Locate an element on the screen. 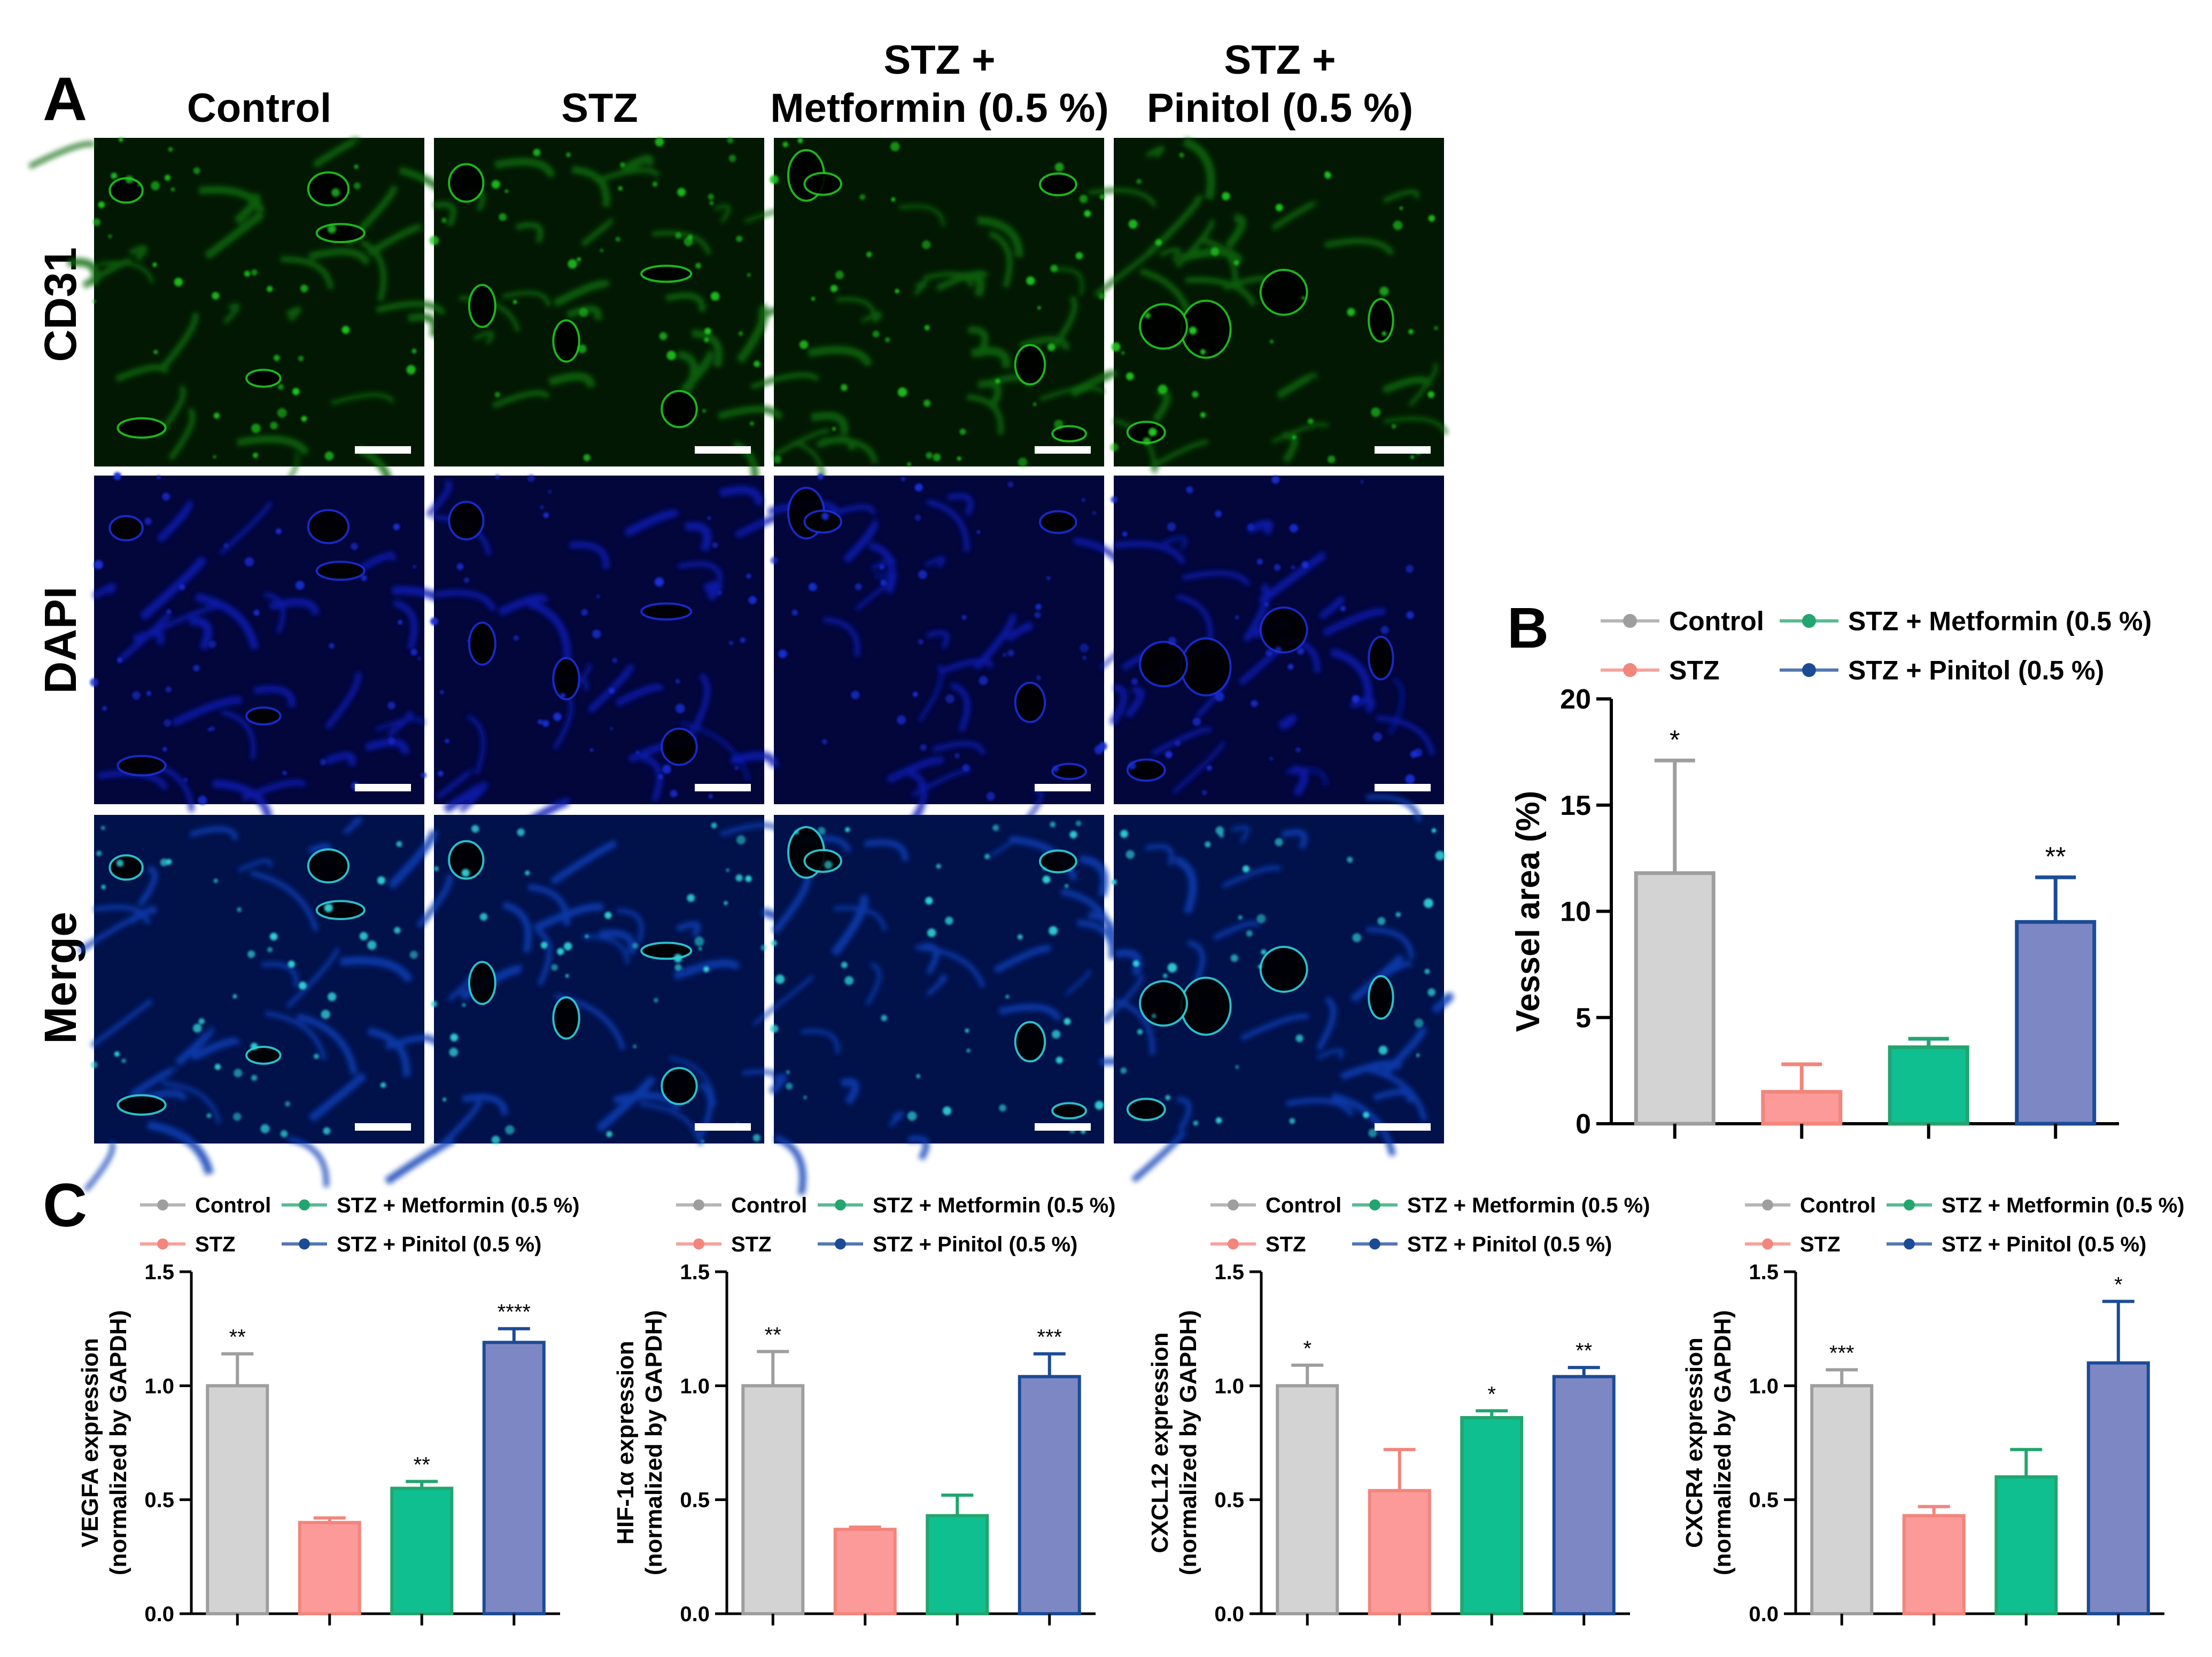 The height and width of the screenshot is (1657, 2212). bar-pinitol is located at coordinates (1584, 1495).